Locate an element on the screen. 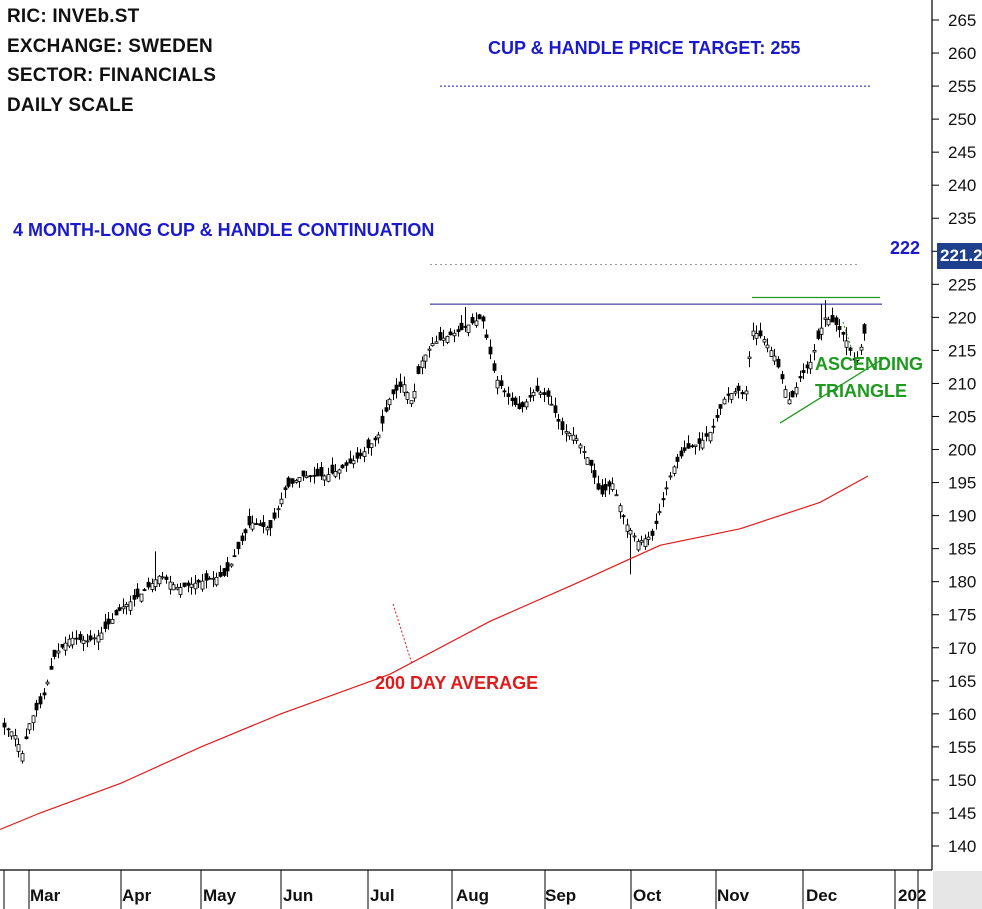 The width and height of the screenshot is (982, 909). y-tick-label: 260 is located at coordinates (962, 53).